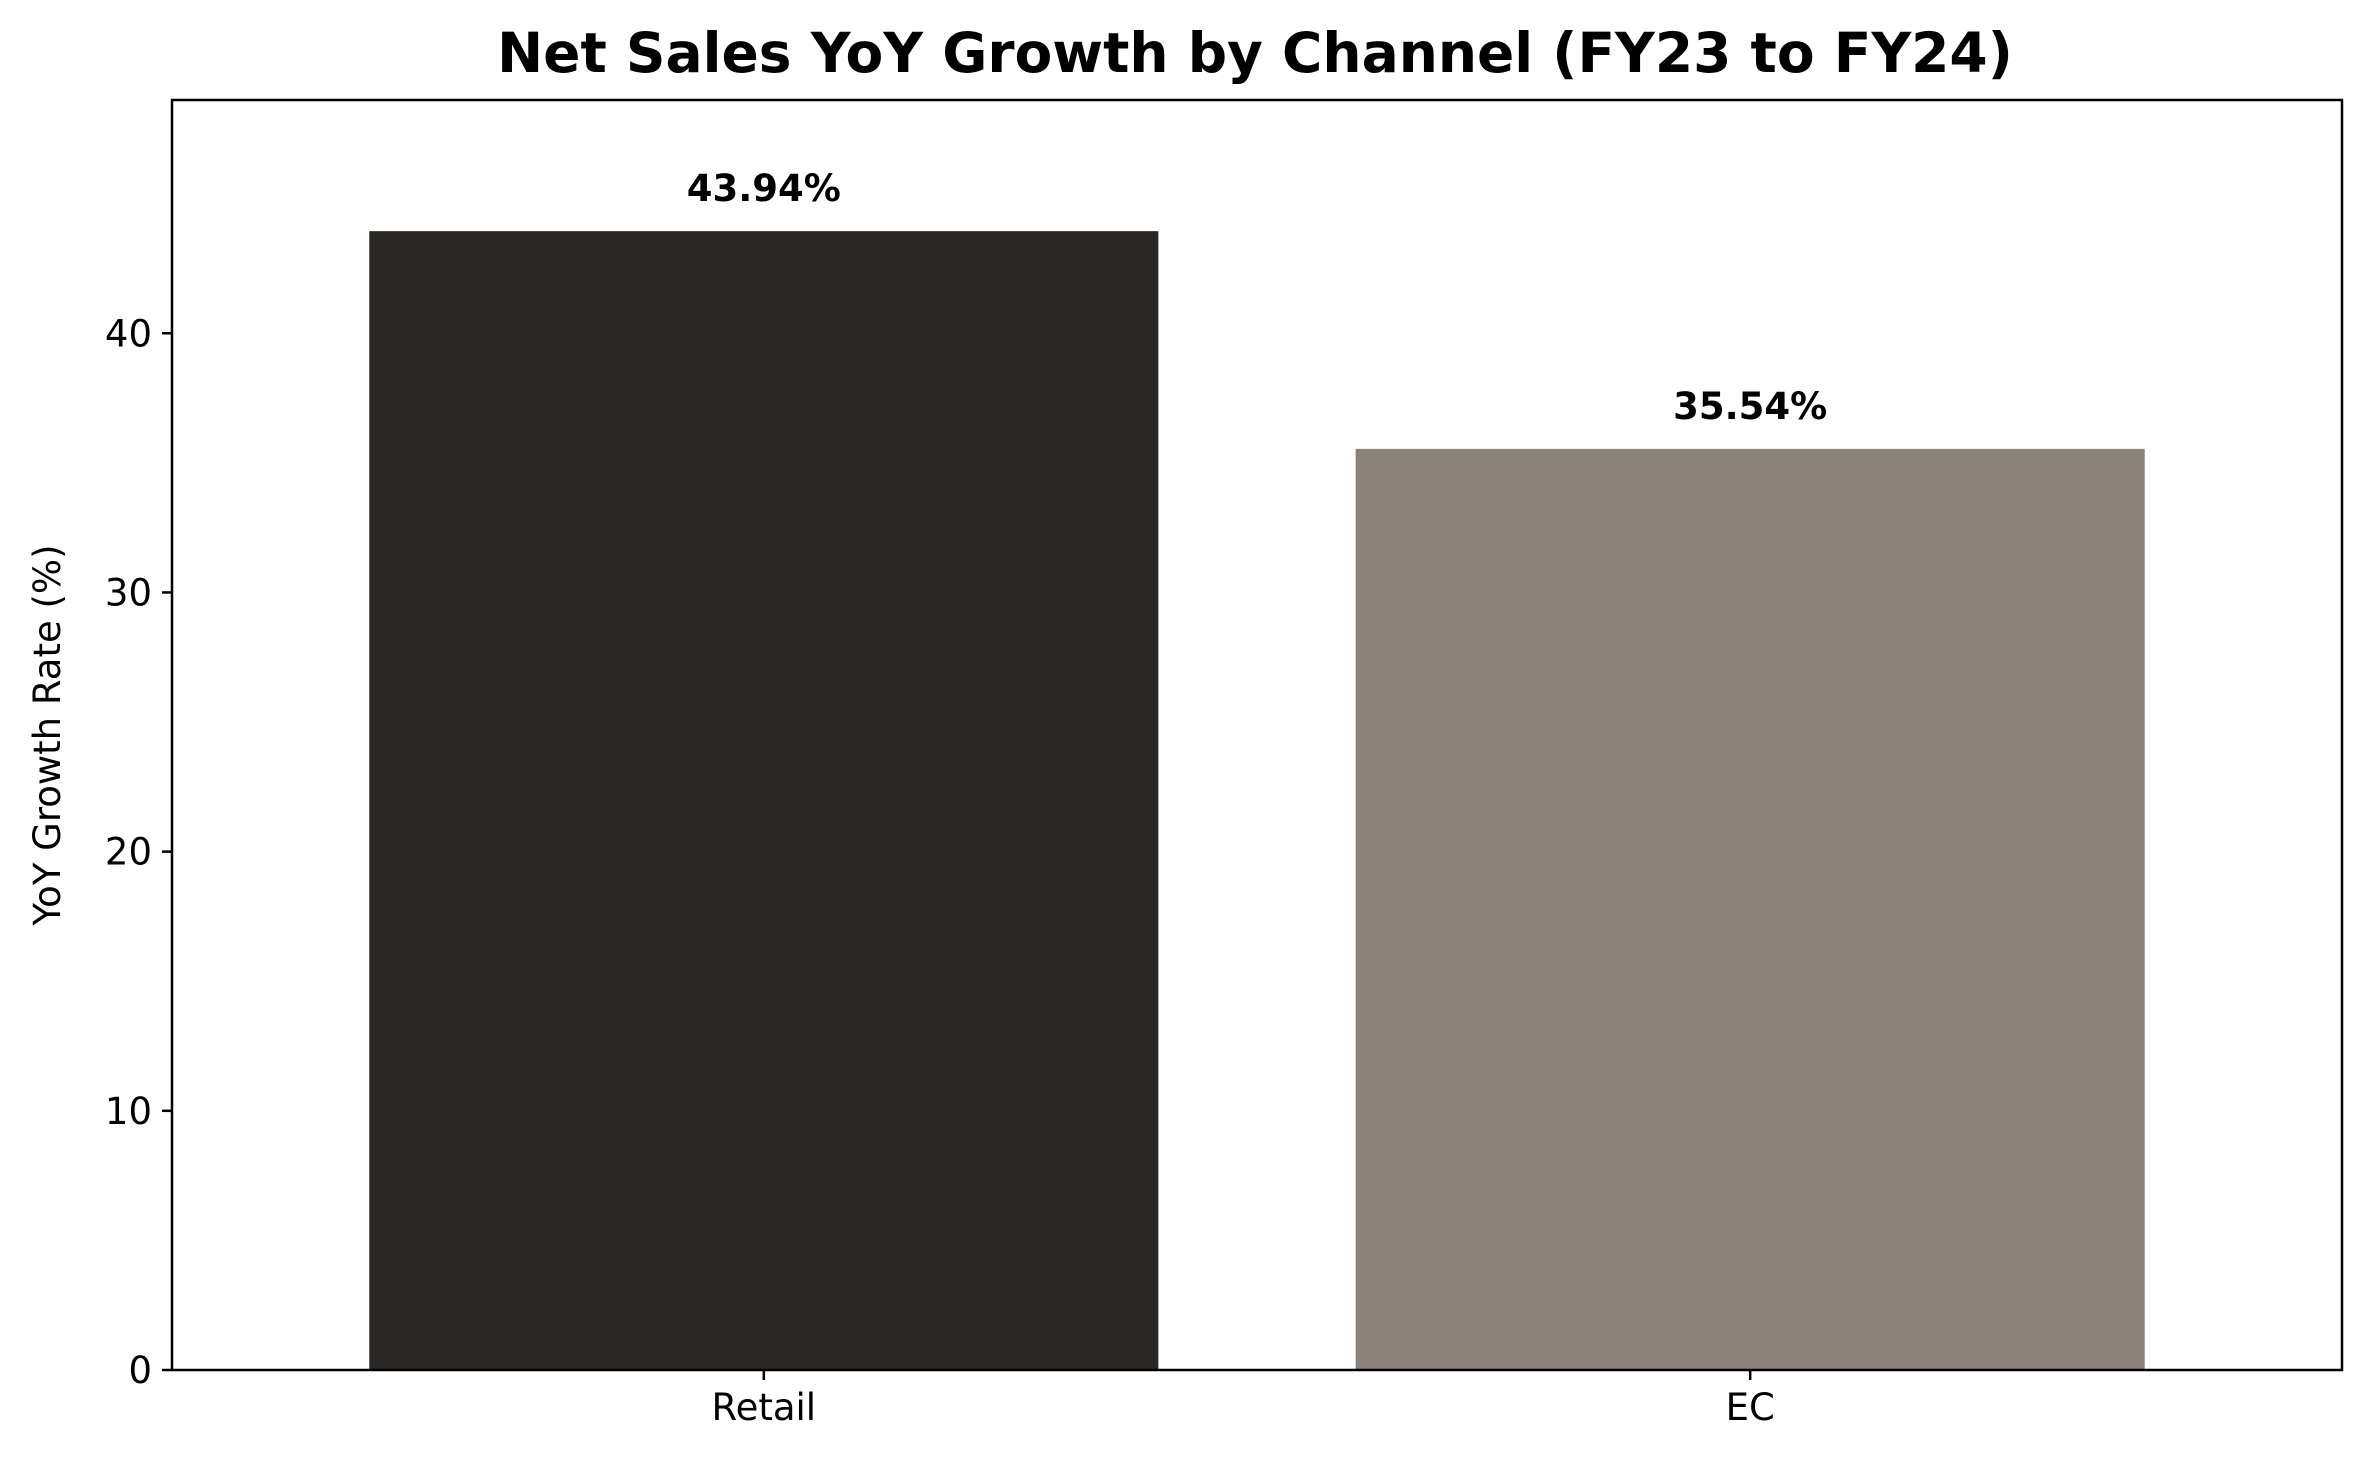 The image size is (2370, 1470). I want to click on x-tick-label-retail: Retail, so click(764, 1407).